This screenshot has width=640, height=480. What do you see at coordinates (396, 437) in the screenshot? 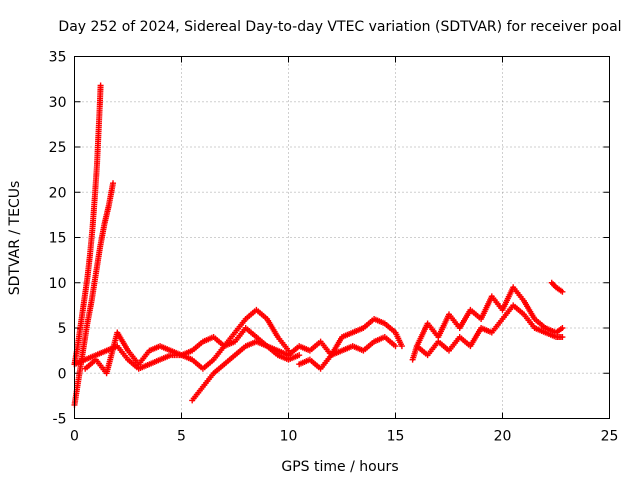
I see `x-tick-label: 15` at bounding box center [396, 437].